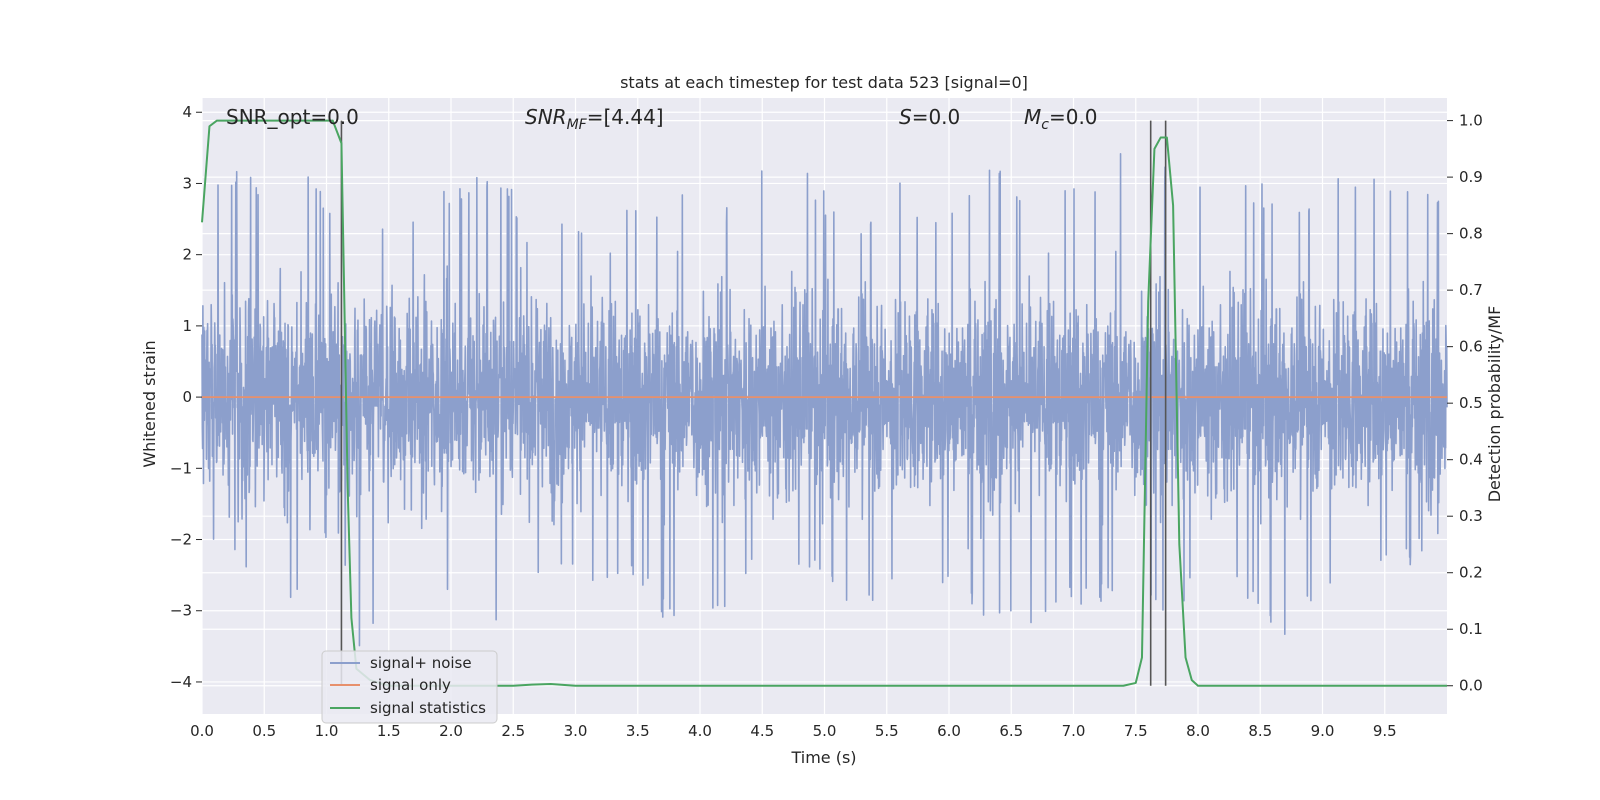 The height and width of the screenshot is (800, 1600). I want to click on annotation-snr-mf: SNRMF=[4.44], so click(594, 119).